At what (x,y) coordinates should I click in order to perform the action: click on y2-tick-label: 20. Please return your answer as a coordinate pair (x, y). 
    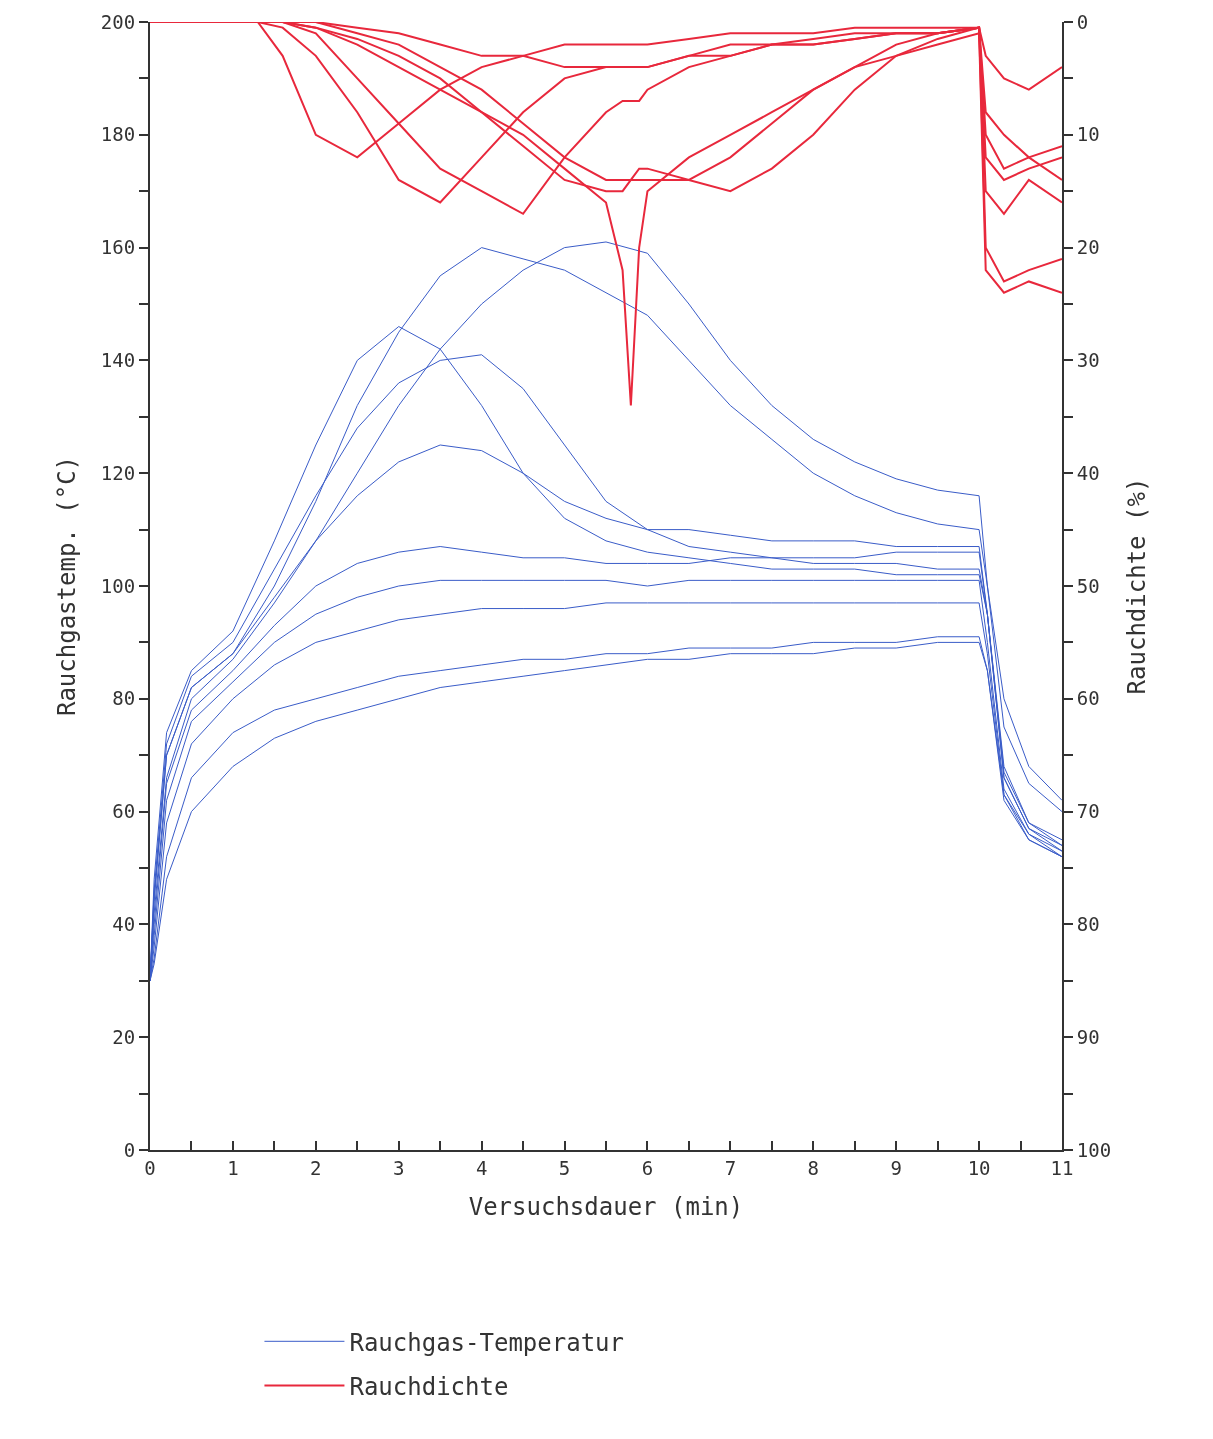
    Looking at the image, I should click on (1088, 247).